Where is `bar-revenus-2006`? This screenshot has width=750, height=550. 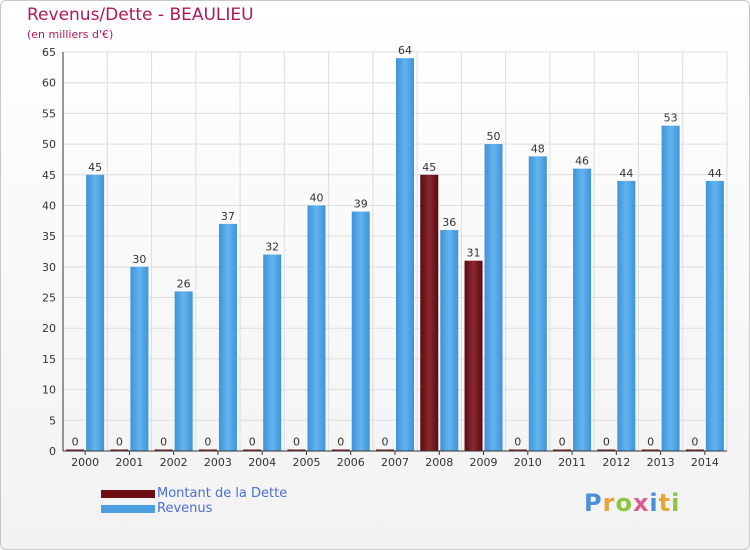 bar-revenus-2006 is located at coordinates (360, 331).